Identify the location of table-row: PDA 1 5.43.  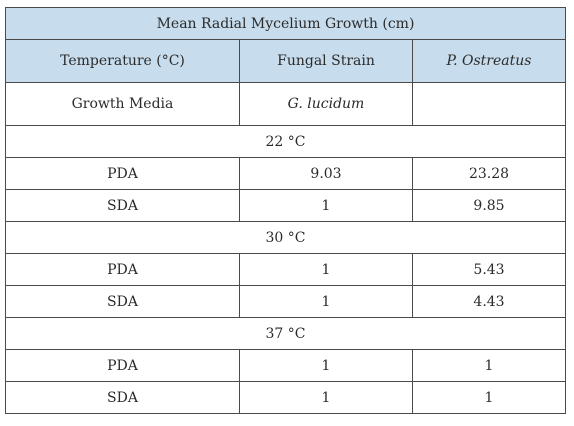
(286, 269).